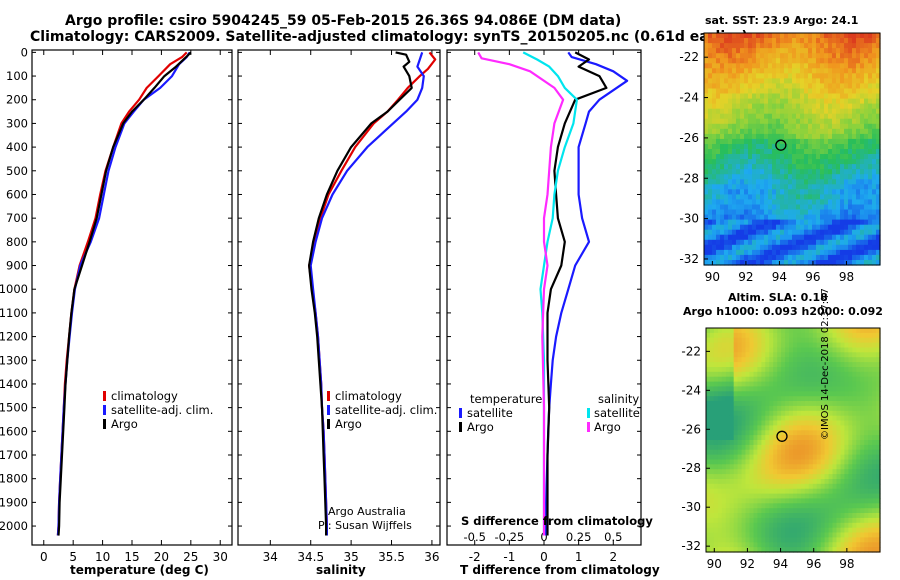 The width and height of the screenshot is (900, 580). Describe the element at coordinates (613, 557) in the screenshot. I see `x-tick-label: 2` at that location.